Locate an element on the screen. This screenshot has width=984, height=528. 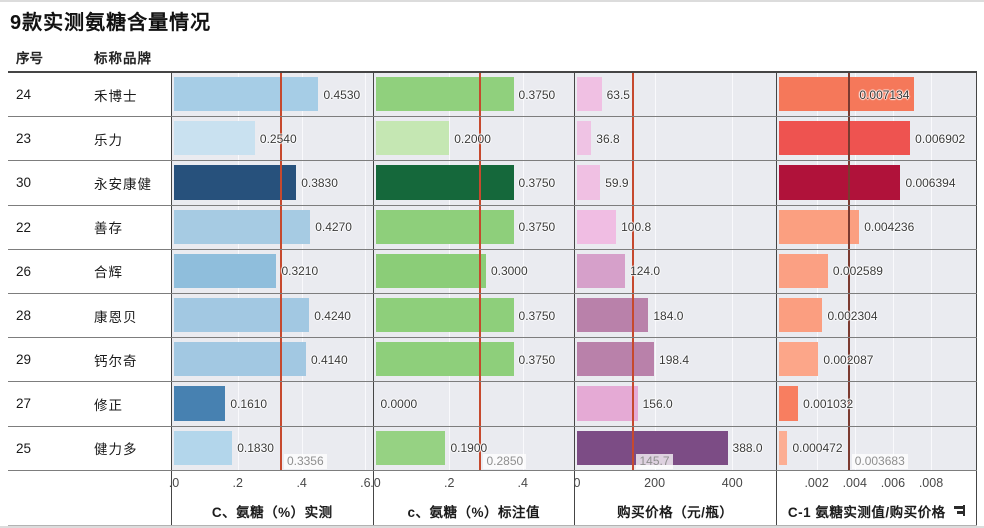
bar-value-label: 0.3830 is located at coordinates (319, 182).